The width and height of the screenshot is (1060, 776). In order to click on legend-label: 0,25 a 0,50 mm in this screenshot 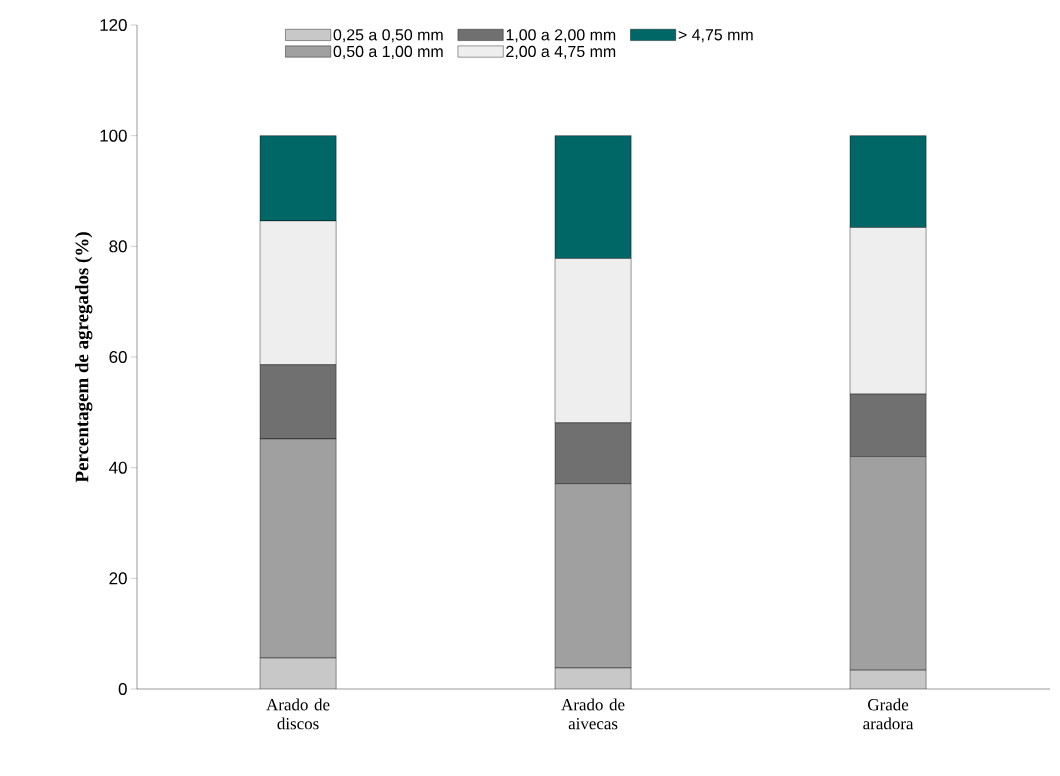, I will do `click(388, 36)`.